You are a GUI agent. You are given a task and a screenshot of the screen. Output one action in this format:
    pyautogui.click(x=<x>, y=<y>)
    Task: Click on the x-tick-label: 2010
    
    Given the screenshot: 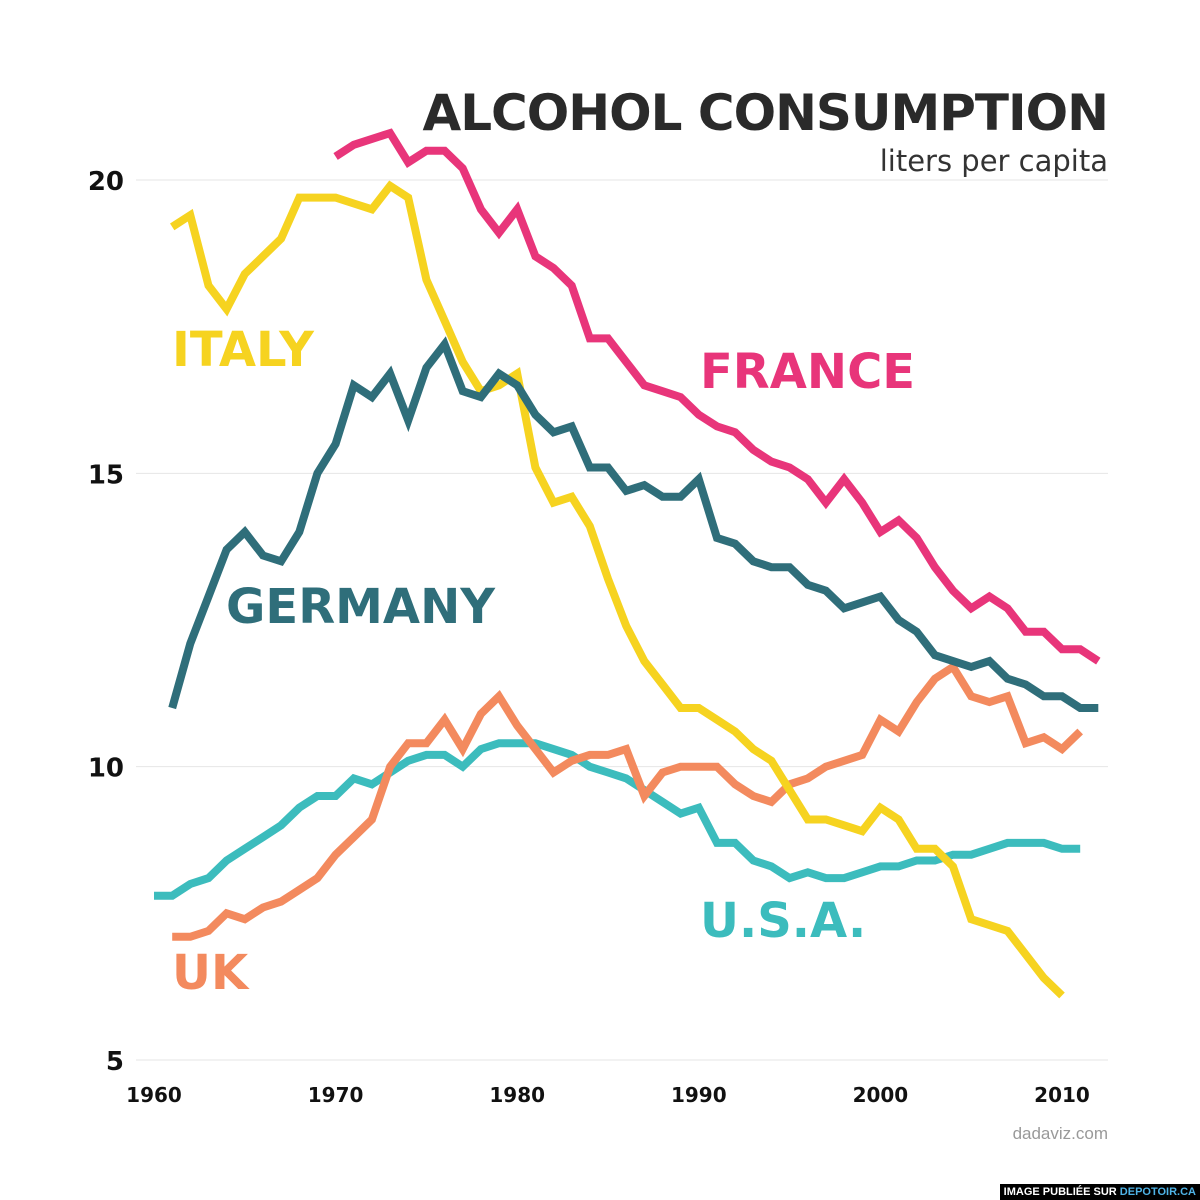 What is the action you would take?
    pyautogui.click(x=1062, y=1095)
    